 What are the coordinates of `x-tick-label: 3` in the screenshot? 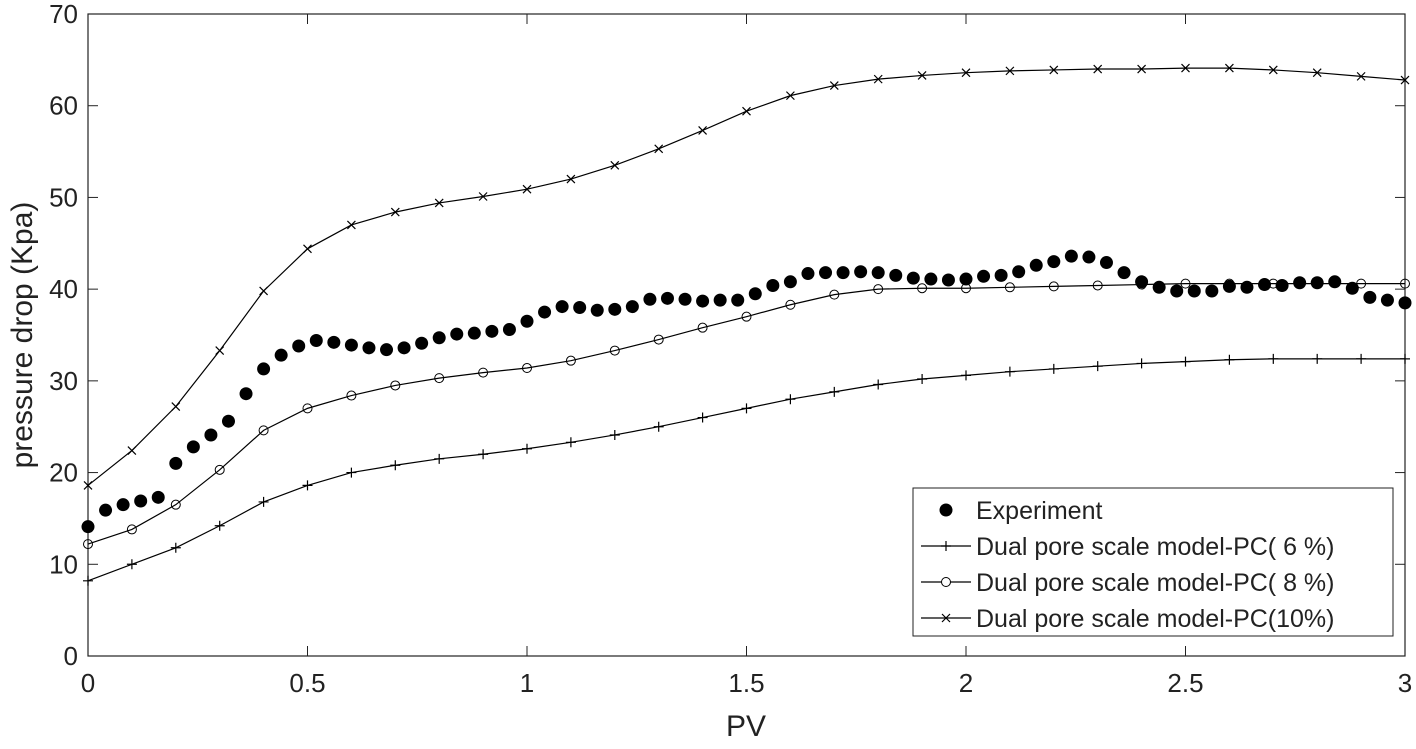 It's located at (1405, 683).